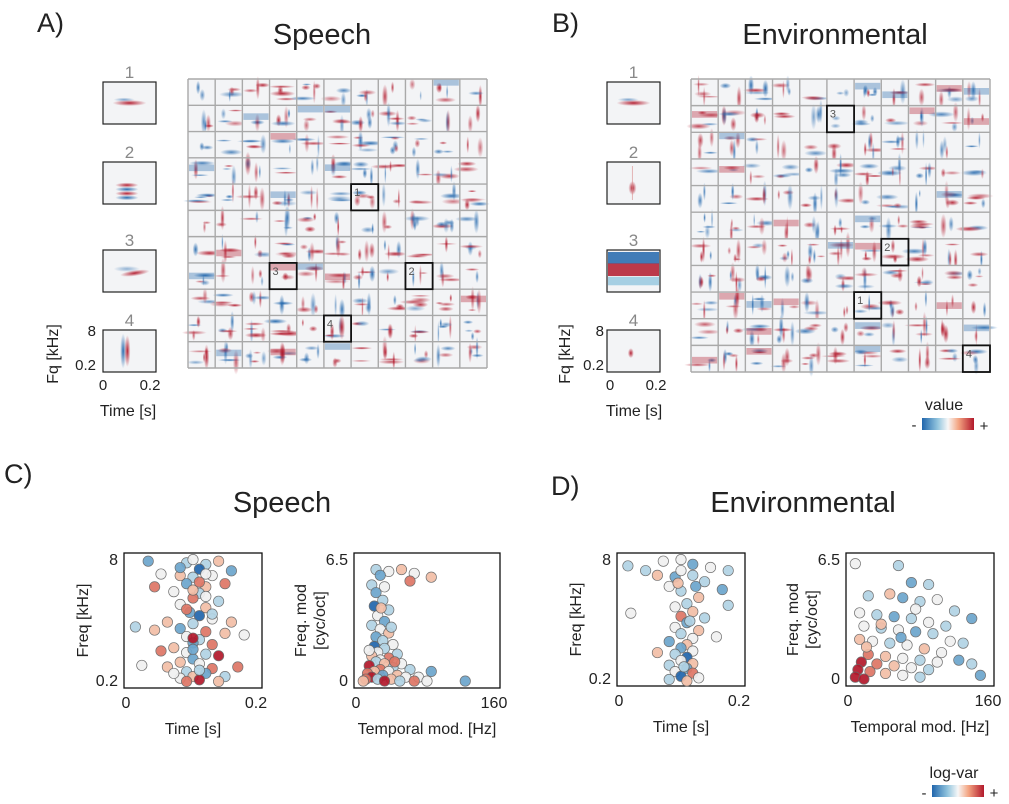 The height and width of the screenshot is (804, 1009). What do you see at coordinates (419, 276) in the screenshot?
I see `grid-highlight-box` at bounding box center [419, 276].